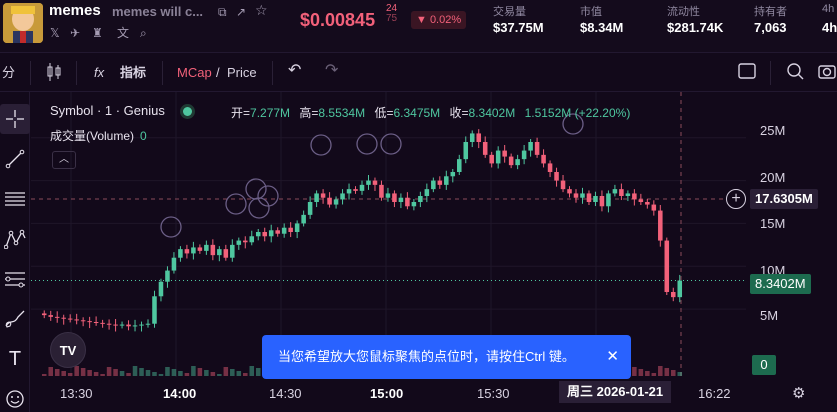 Image resolution: width=837 pixels, height=412 pixels. I want to click on stat-label-liquidity: 流动性, so click(683, 12).